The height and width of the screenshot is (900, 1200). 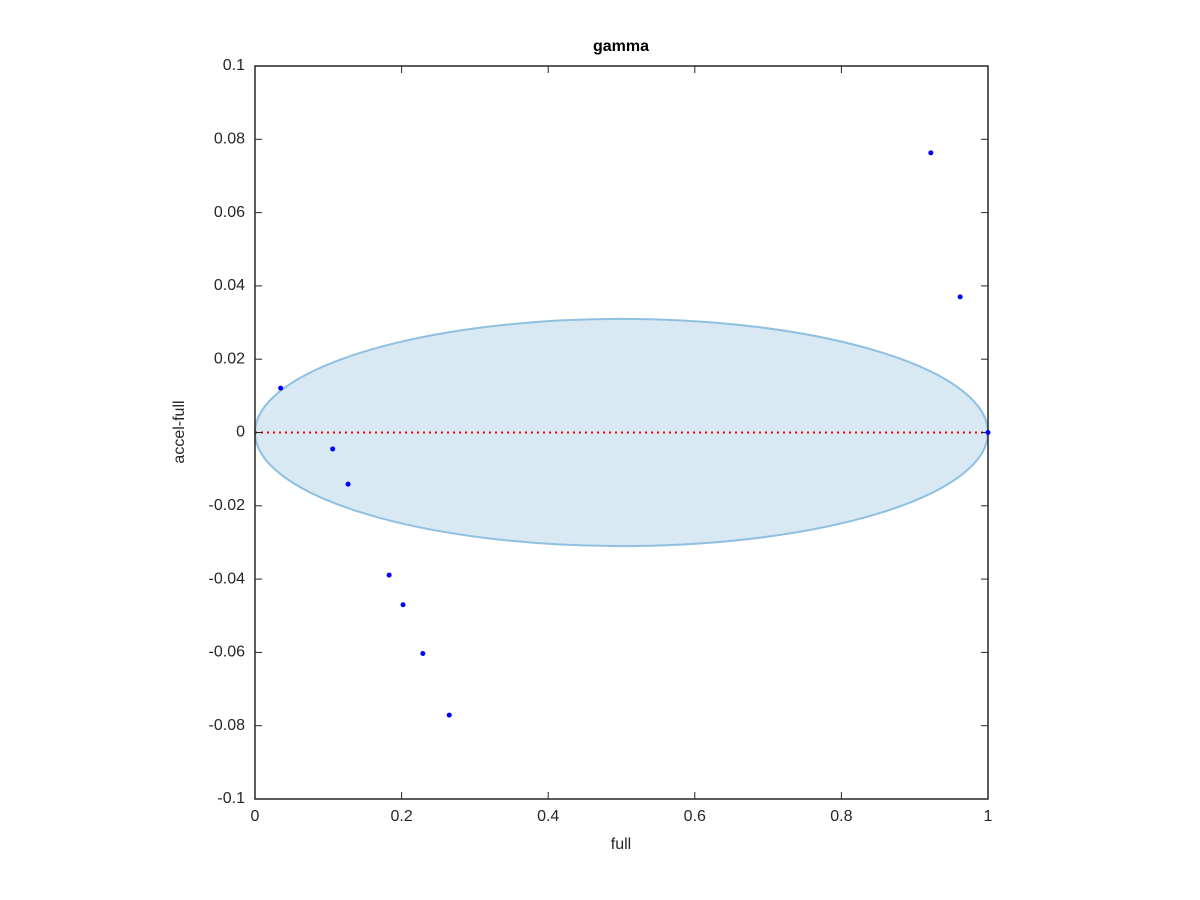 I want to click on x-tick-label: 0.4, so click(x=548, y=816).